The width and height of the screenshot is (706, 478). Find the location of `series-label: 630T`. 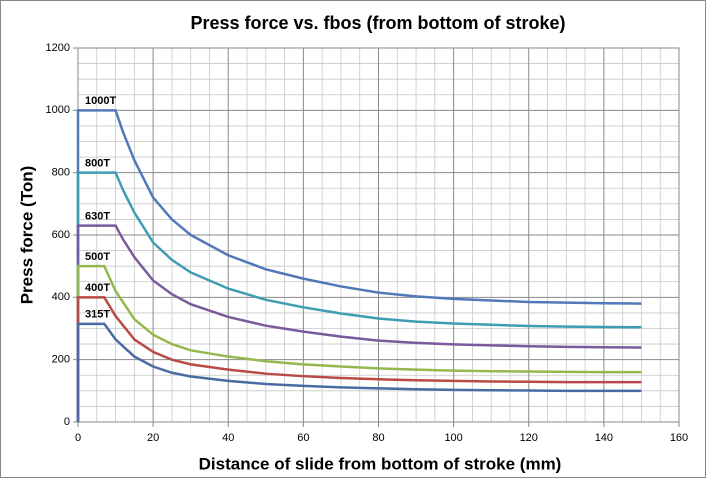

series-label: 630T is located at coordinates (97, 217).